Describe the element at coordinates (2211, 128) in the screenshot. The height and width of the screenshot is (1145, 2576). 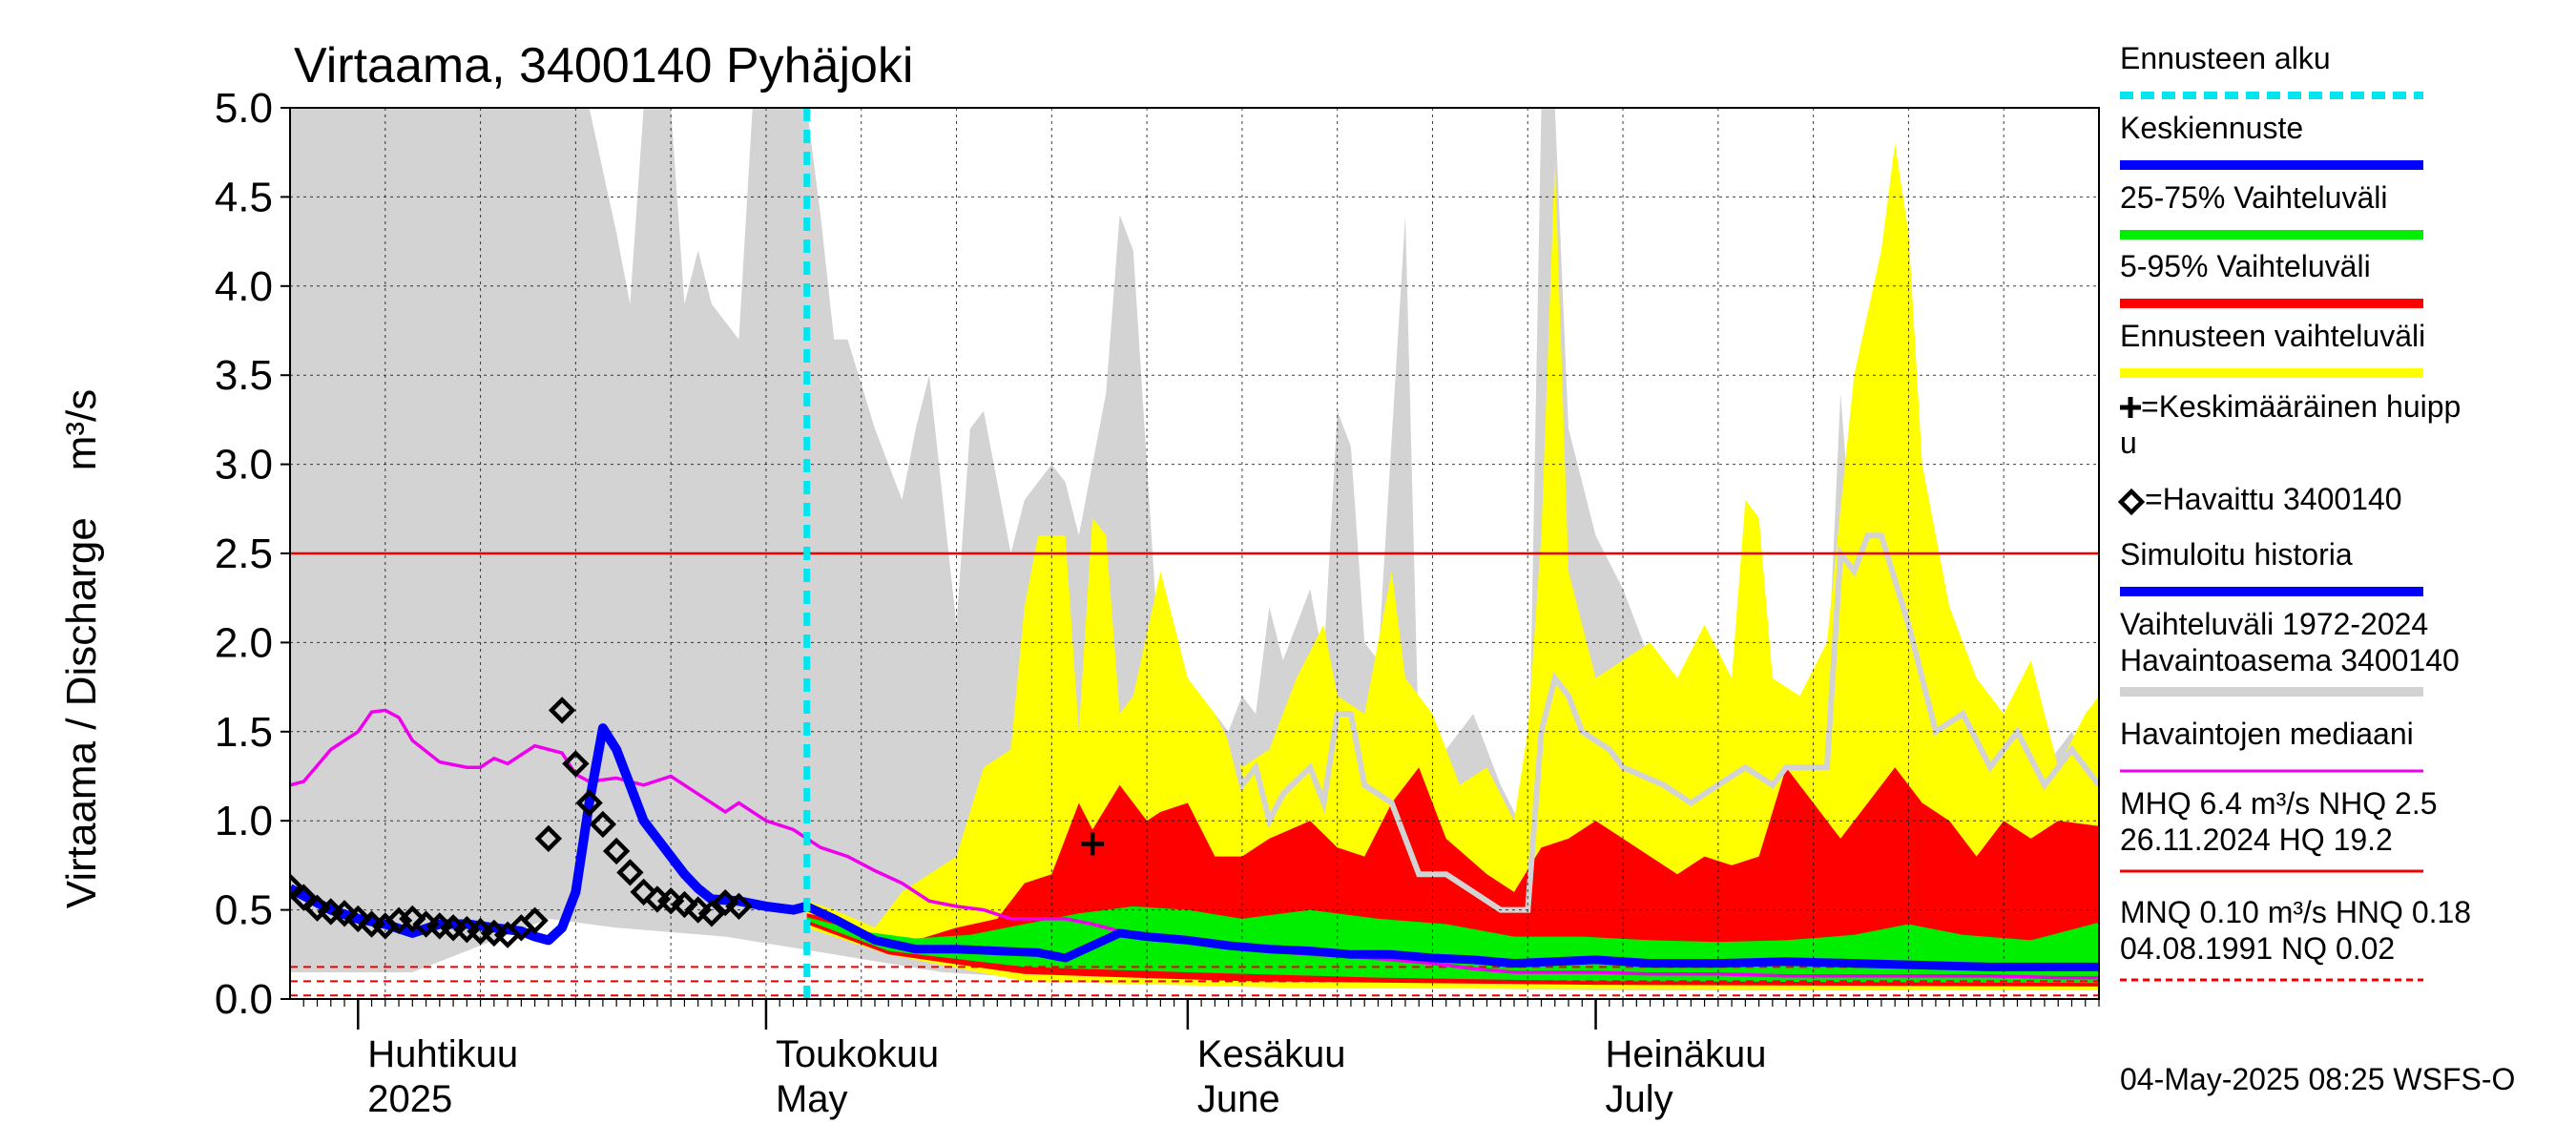
I see `legend-label: Keskiennuste` at that location.